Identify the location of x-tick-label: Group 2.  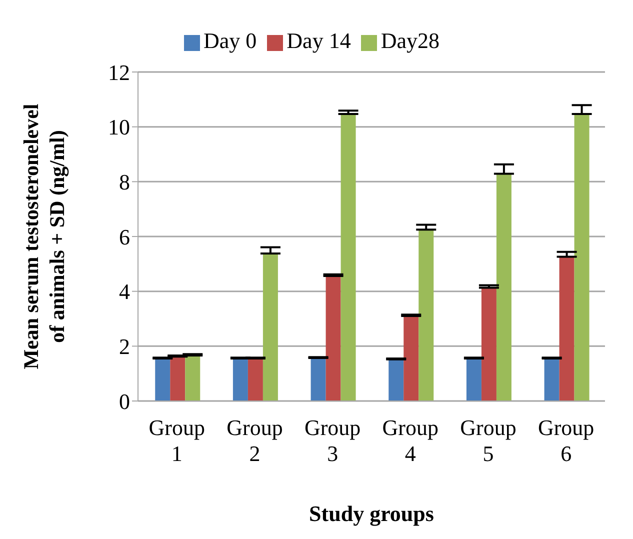
(254, 440).